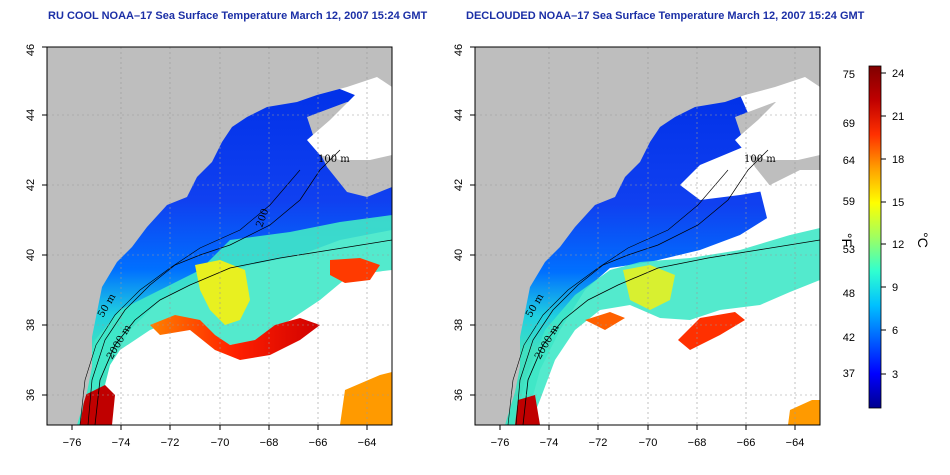  Describe the element at coordinates (121, 443) in the screenshot. I see `lon-tick-74: −74` at that location.